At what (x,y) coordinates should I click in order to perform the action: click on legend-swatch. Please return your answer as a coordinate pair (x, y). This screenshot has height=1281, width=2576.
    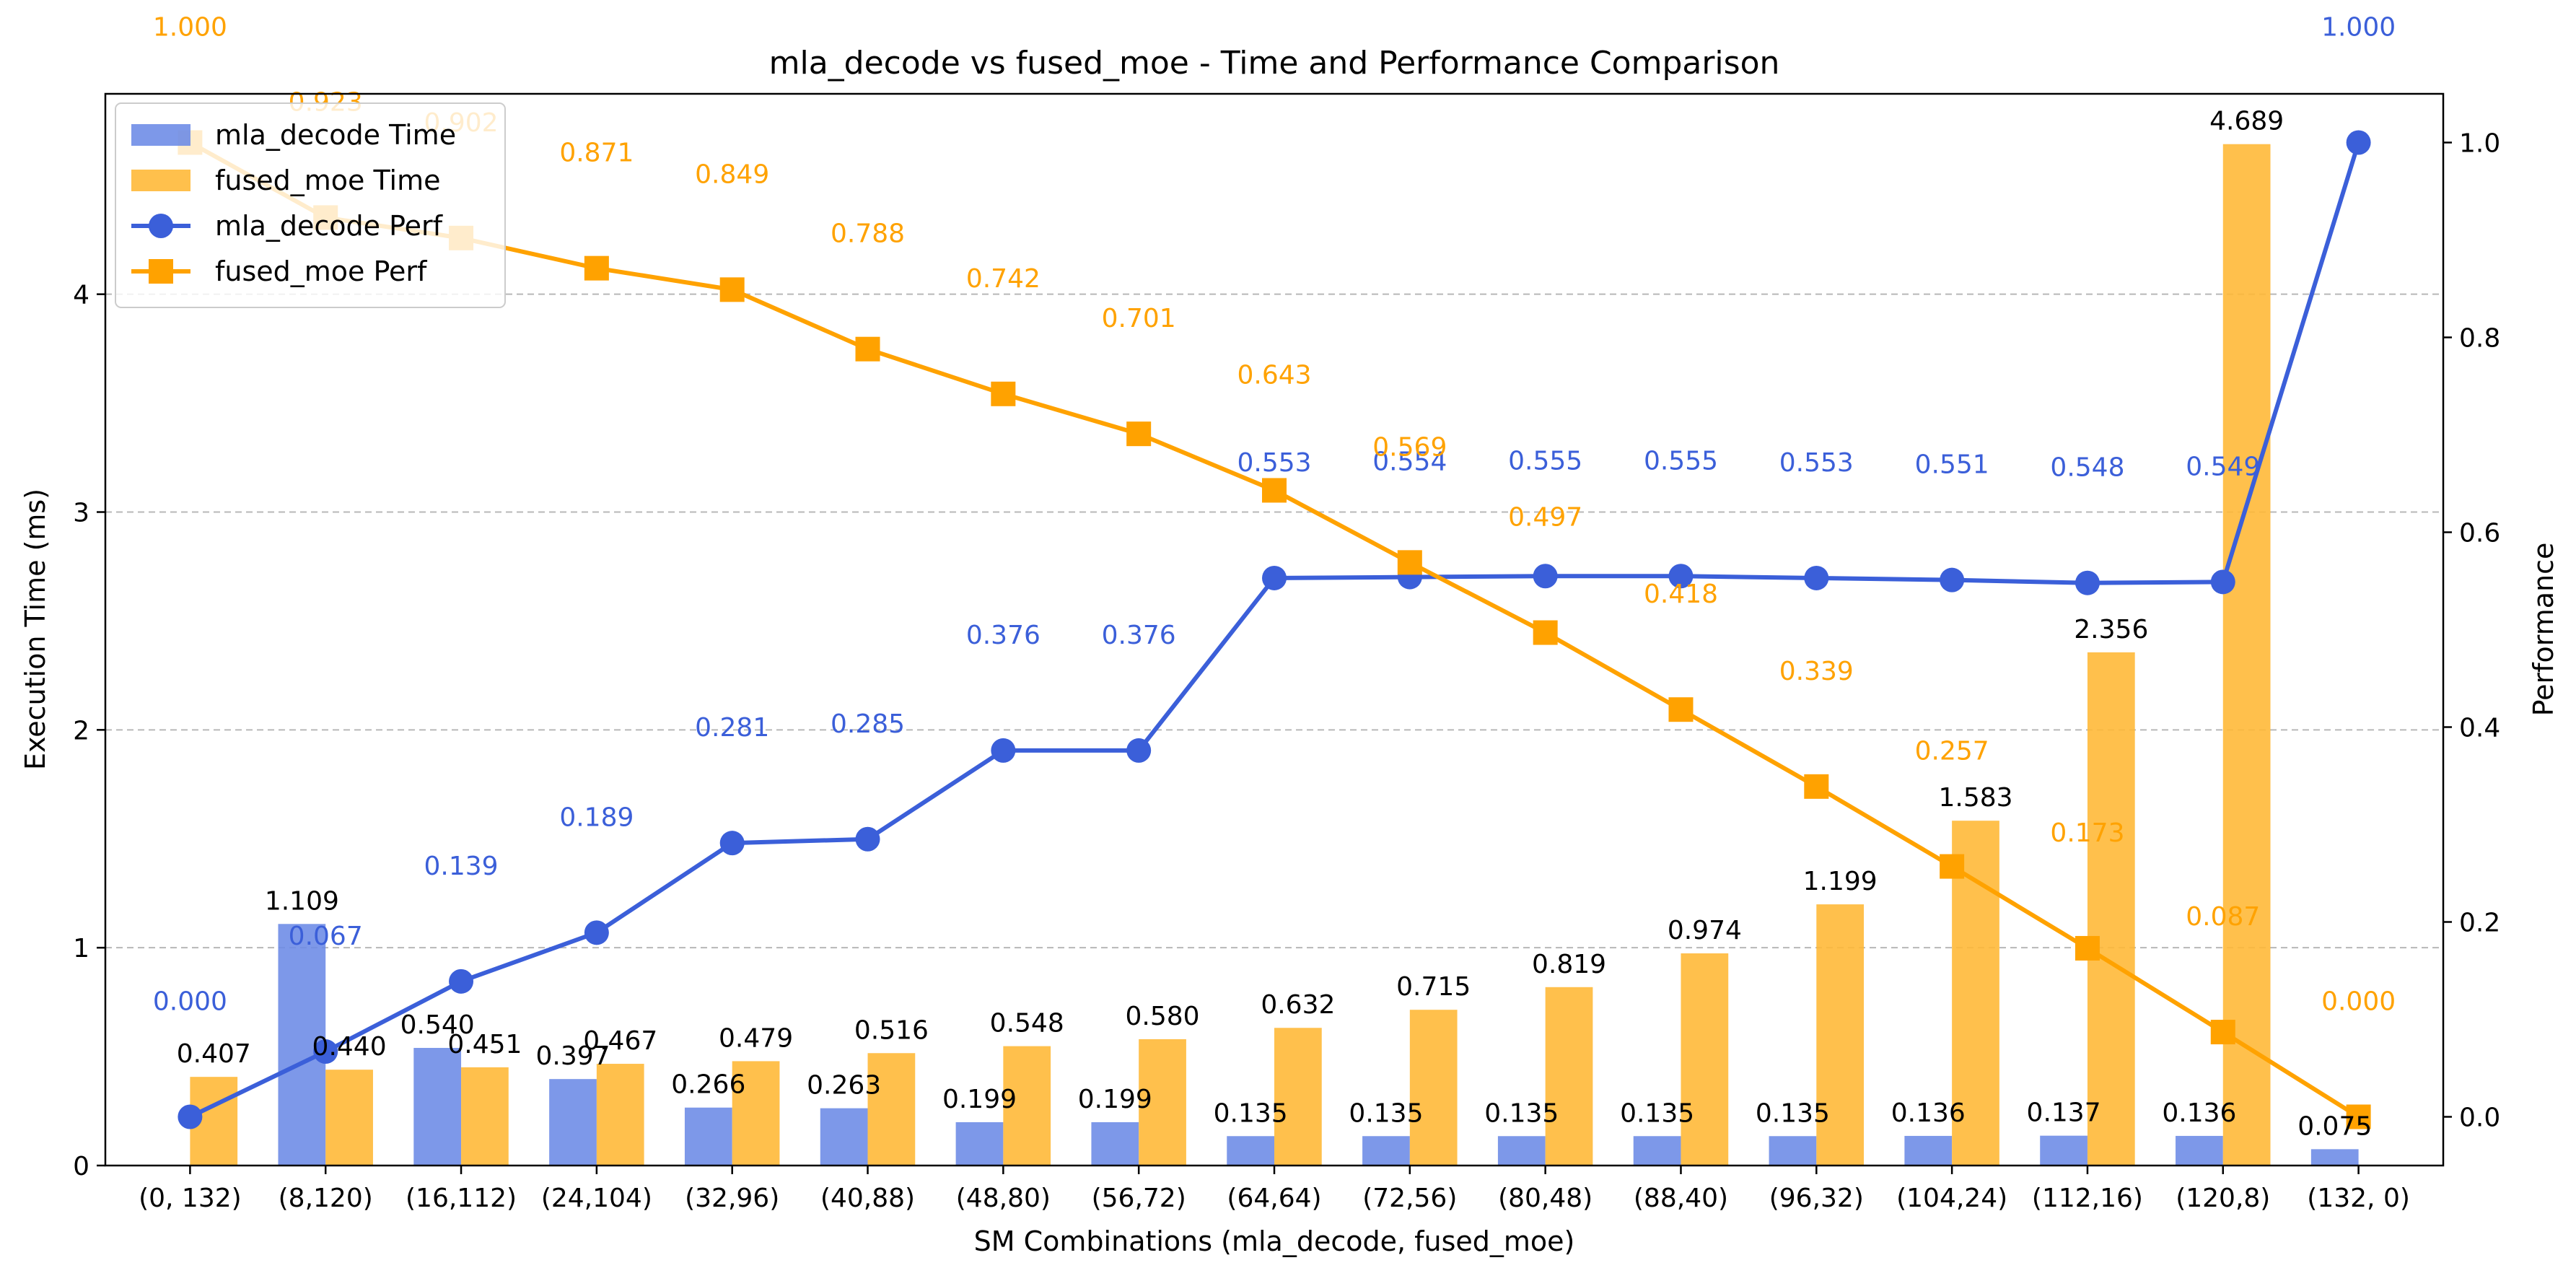
    Looking at the image, I should click on (160, 180).